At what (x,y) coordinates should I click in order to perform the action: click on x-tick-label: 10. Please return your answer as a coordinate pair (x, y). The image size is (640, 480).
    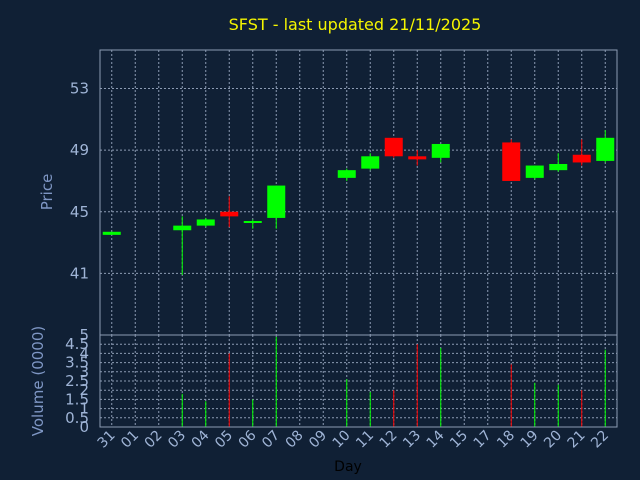
    Looking at the image, I should click on (342, 440).